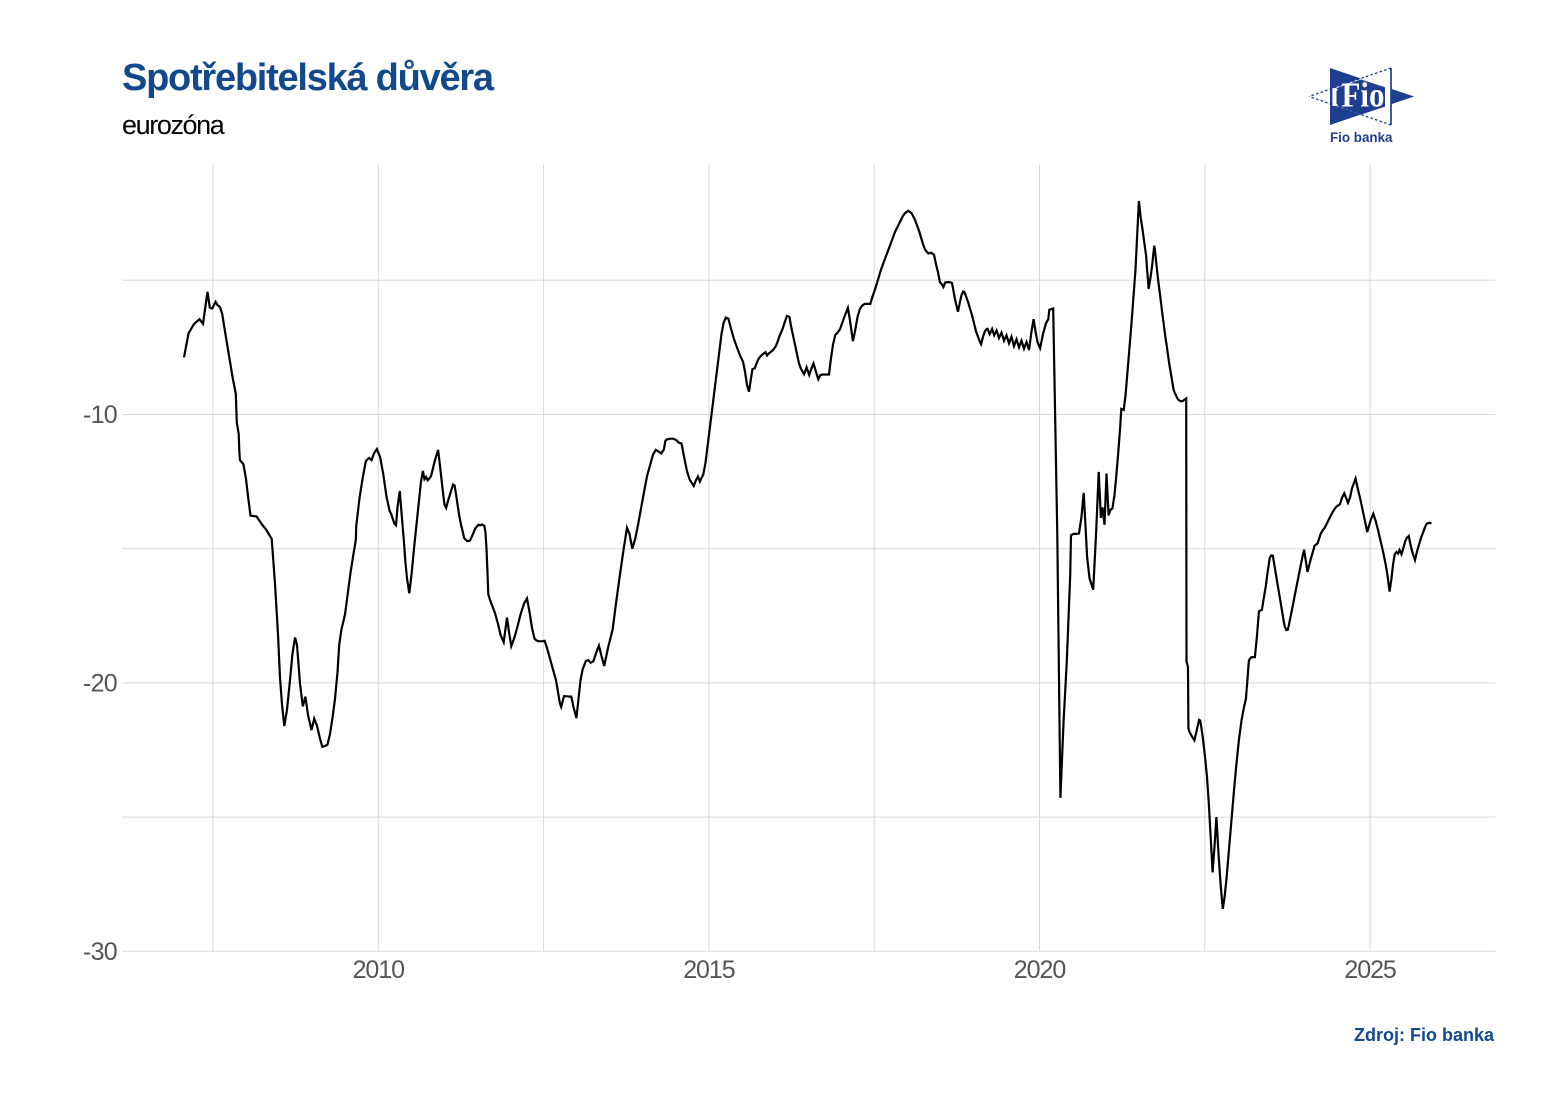  I want to click on svg-text: 2015, so click(709, 970).